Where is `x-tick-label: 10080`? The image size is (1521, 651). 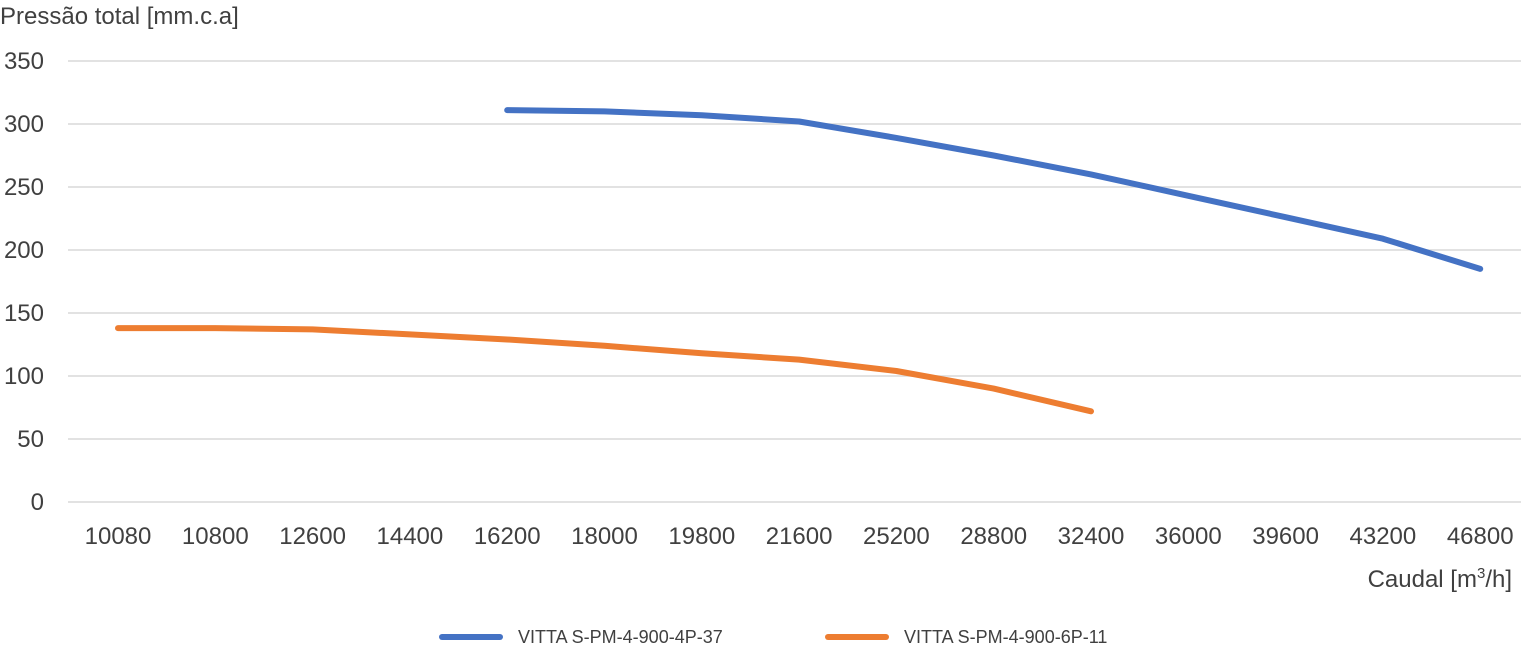
x-tick-label: 10080 is located at coordinates (118, 536).